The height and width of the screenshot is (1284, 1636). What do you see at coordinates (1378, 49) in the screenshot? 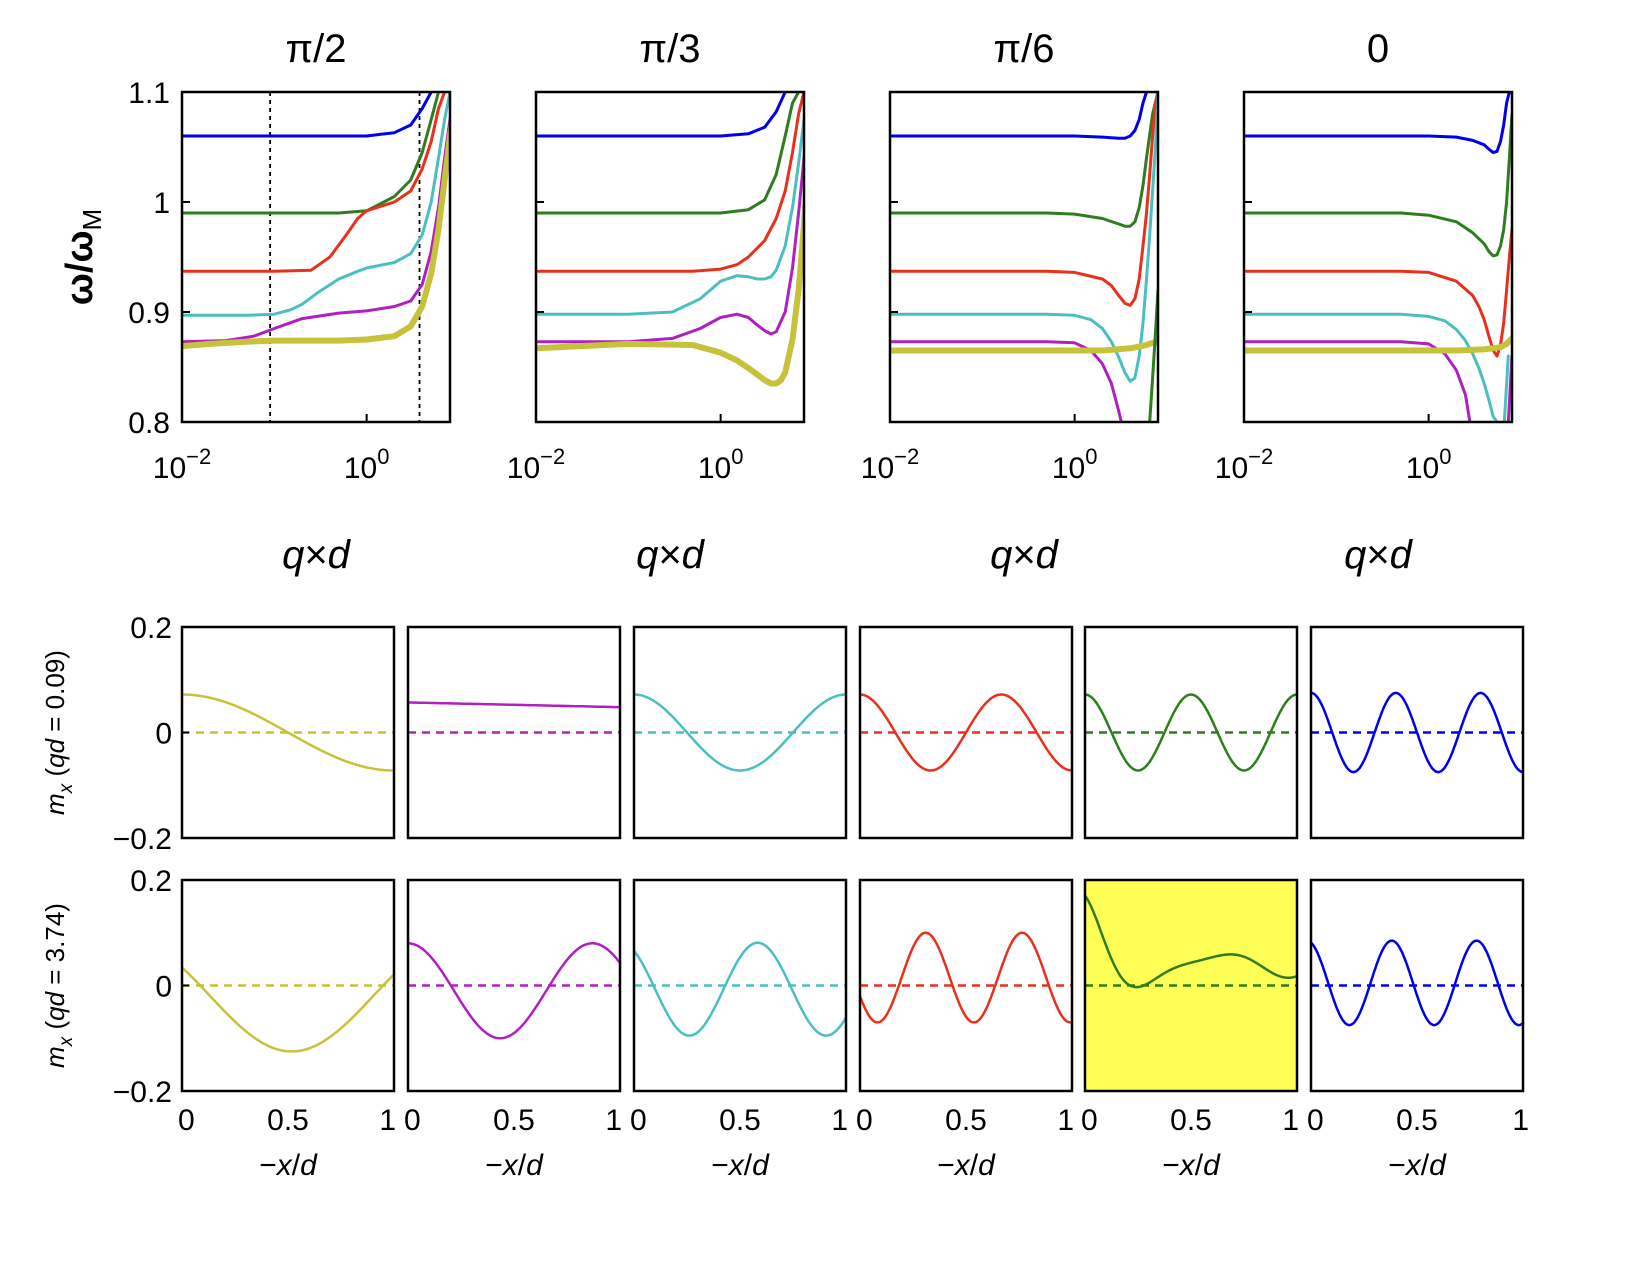
I see `panel-title: 0` at bounding box center [1378, 49].